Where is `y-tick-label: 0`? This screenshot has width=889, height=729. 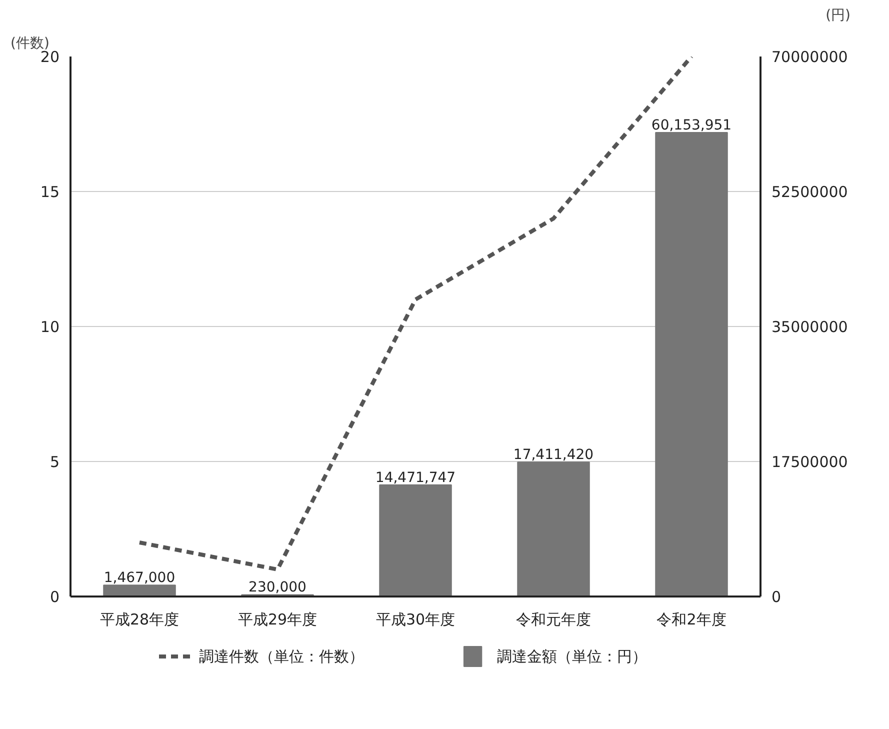
y-tick-label: 0 is located at coordinates (55, 597).